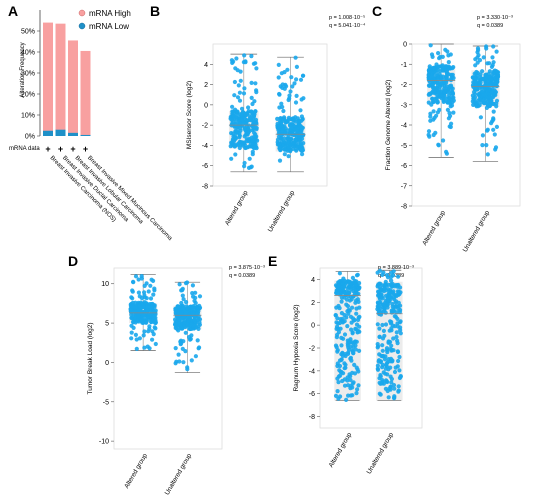 This screenshot has width=550, height=498. What do you see at coordinates (129, 198) in the screenshot?
I see `panel-a-category-label: Breast Invasive Mixed Mucinous Carcinoma` at bounding box center [129, 198].